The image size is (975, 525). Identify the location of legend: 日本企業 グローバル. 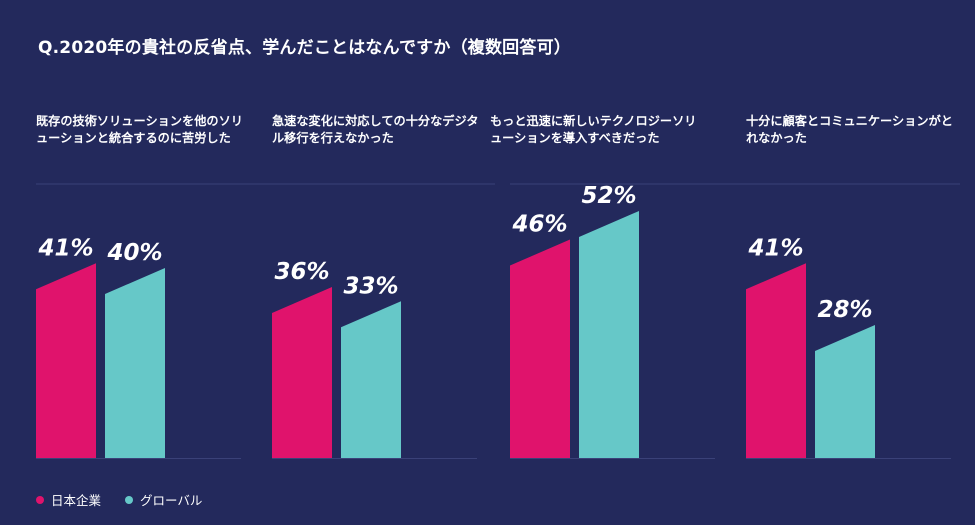
(119, 499).